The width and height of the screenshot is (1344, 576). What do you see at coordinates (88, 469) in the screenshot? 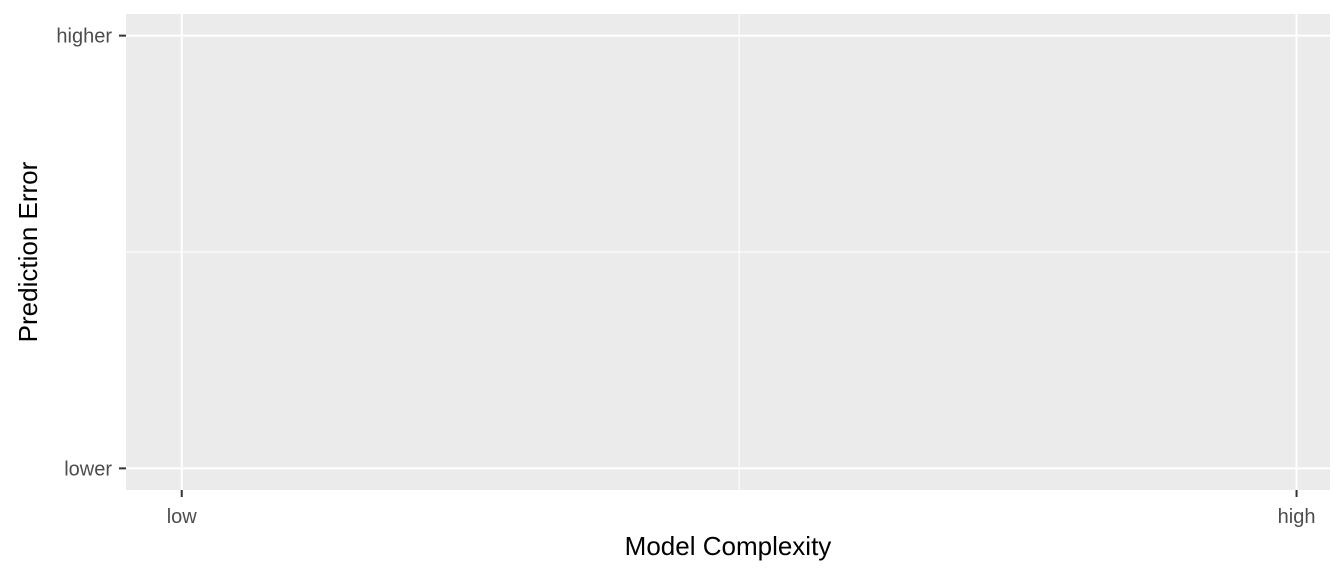
I see `y-tick-label: lower` at bounding box center [88, 469].